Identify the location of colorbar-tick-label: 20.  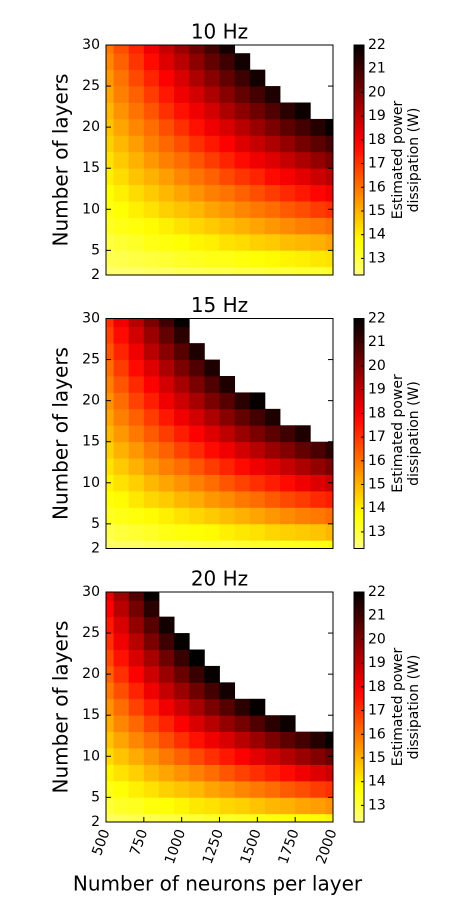
(377, 366).